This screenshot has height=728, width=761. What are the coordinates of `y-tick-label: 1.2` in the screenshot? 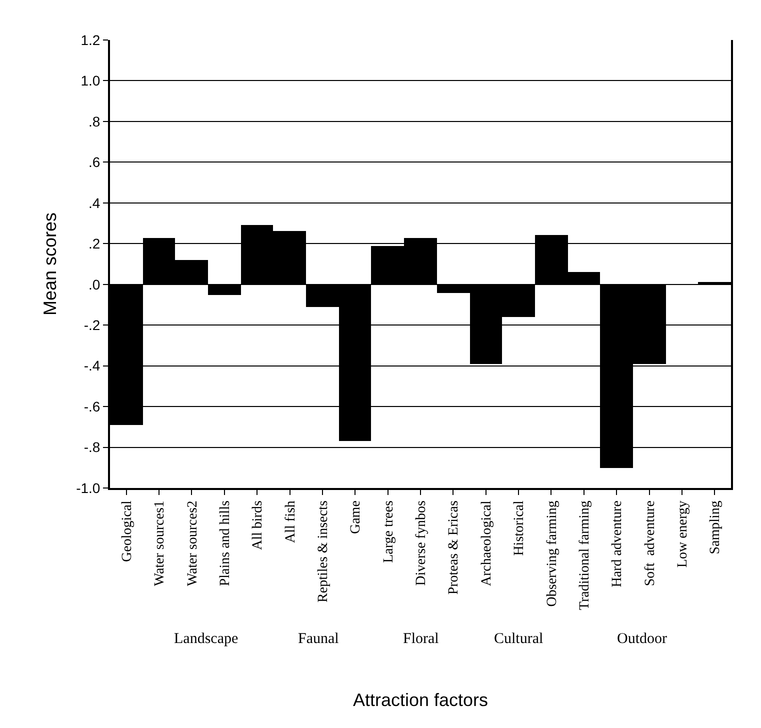 It's located at (90, 40).